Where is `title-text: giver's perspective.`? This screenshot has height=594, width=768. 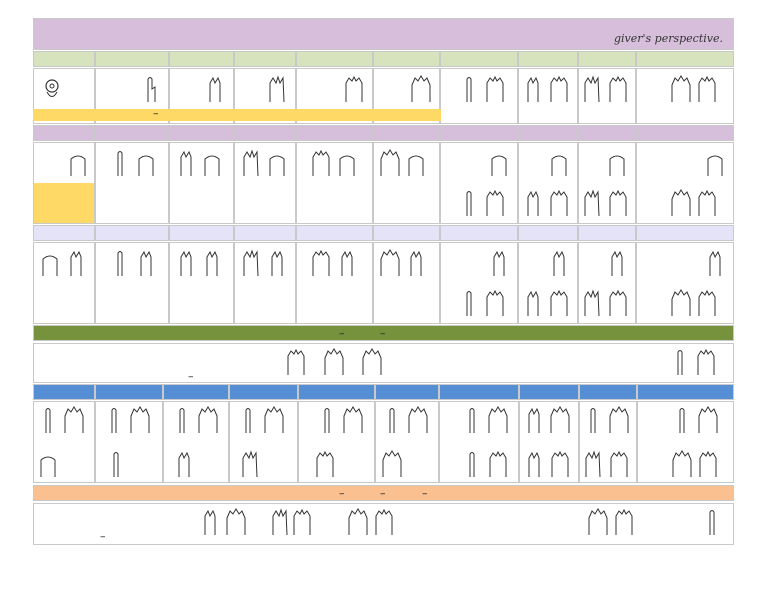 title-text: giver's perspective. is located at coordinates (668, 38).